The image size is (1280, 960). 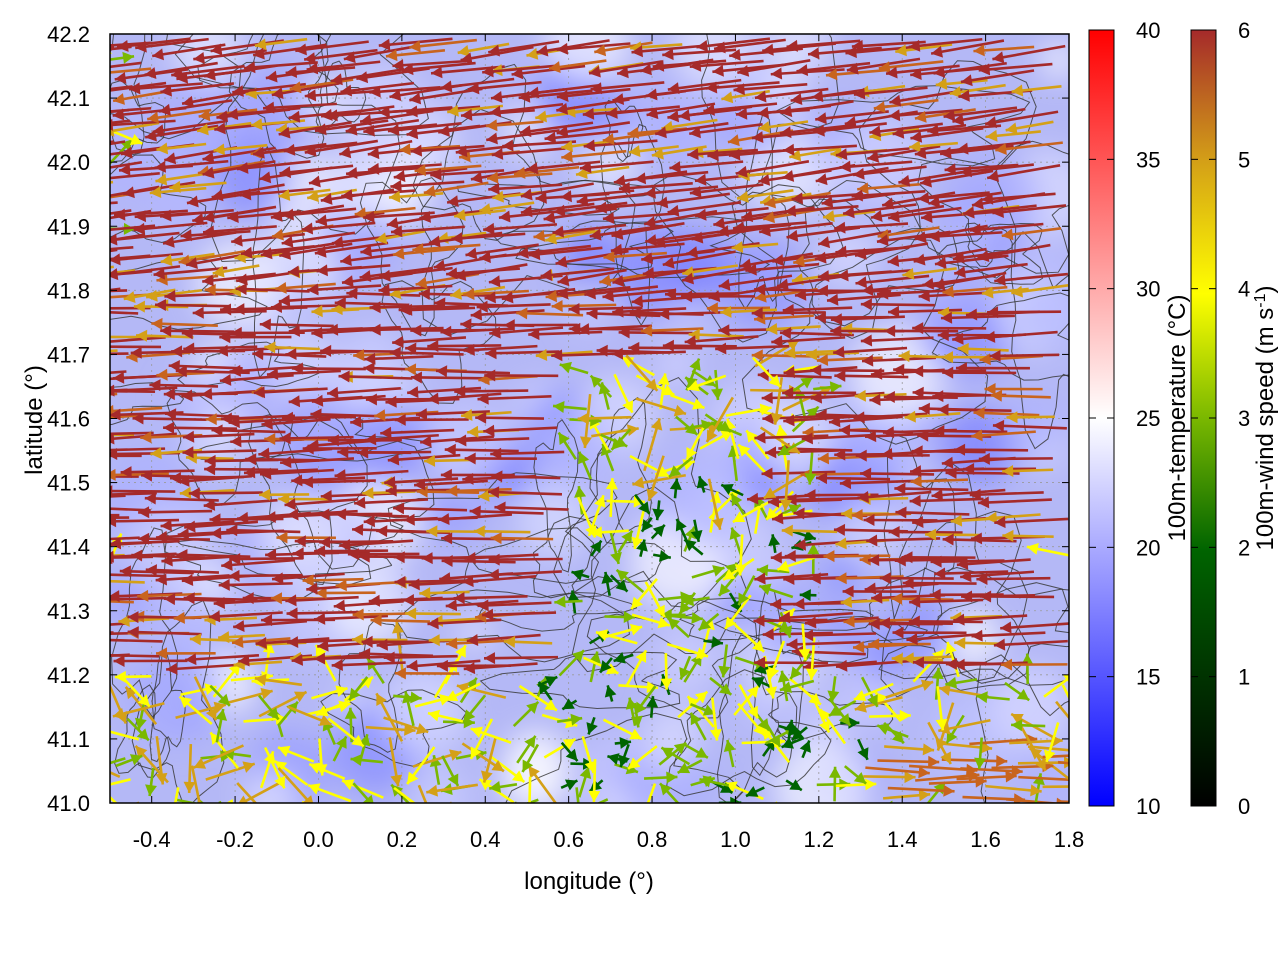 I want to click on x-tick-label: 1.0, so click(x=735, y=839).